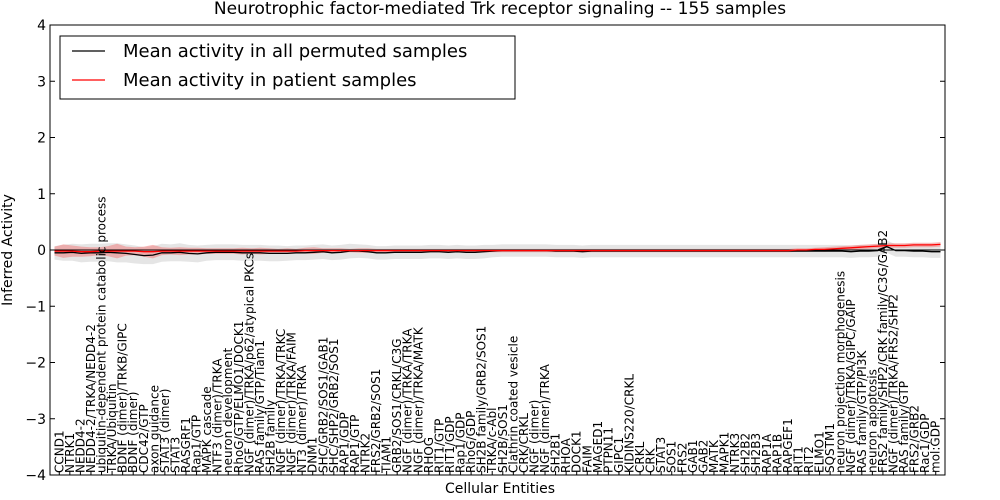 Image resolution: width=1000 pixels, height=500 pixels. Describe the element at coordinates (35, 364) in the screenshot. I see `y-tick-label: −2` at that location.